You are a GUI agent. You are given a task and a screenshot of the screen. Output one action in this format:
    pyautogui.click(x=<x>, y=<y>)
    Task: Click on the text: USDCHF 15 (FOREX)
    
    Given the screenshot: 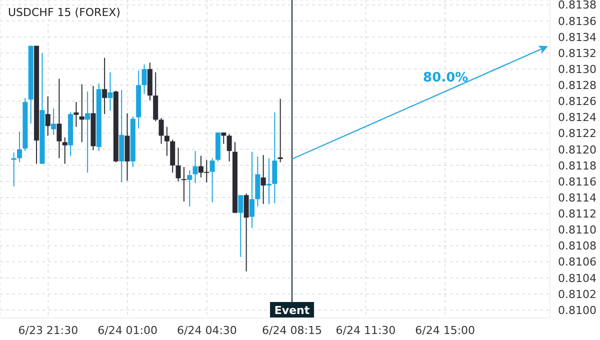 What is the action you would take?
    pyautogui.click(x=64, y=12)
    